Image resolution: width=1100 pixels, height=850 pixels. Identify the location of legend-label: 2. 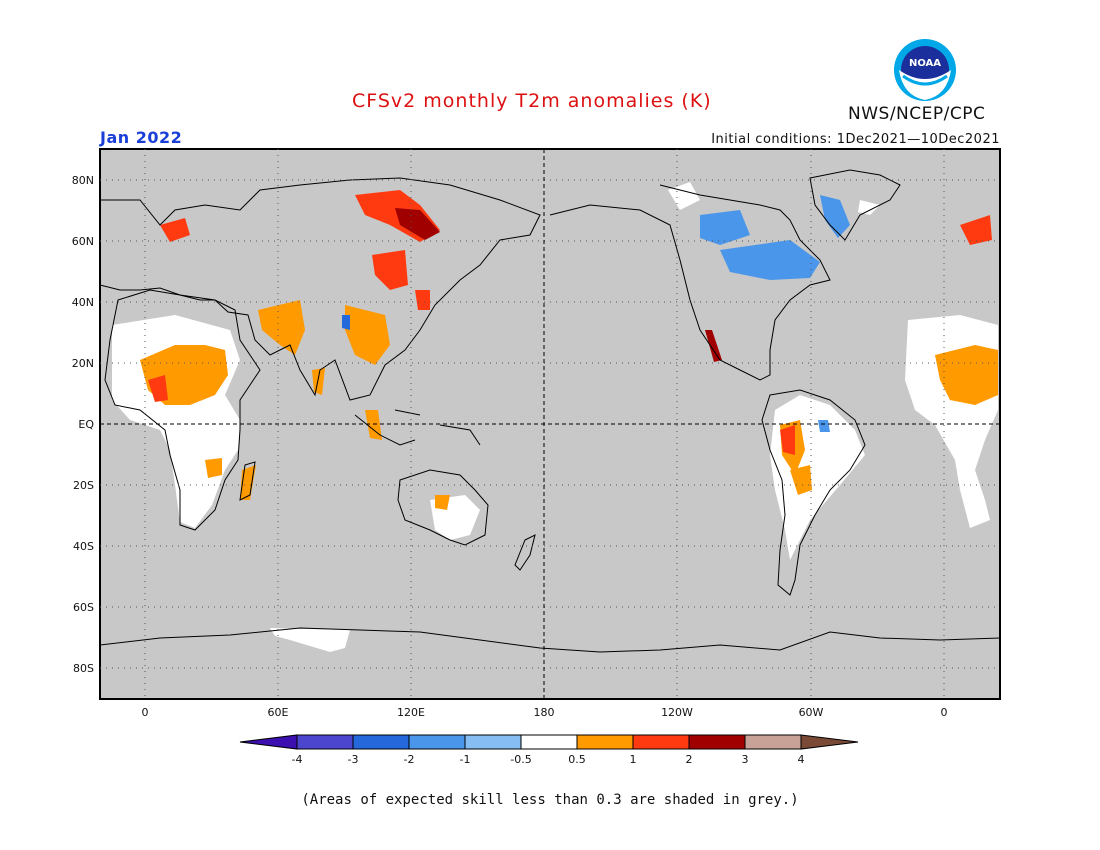
(689, 759).